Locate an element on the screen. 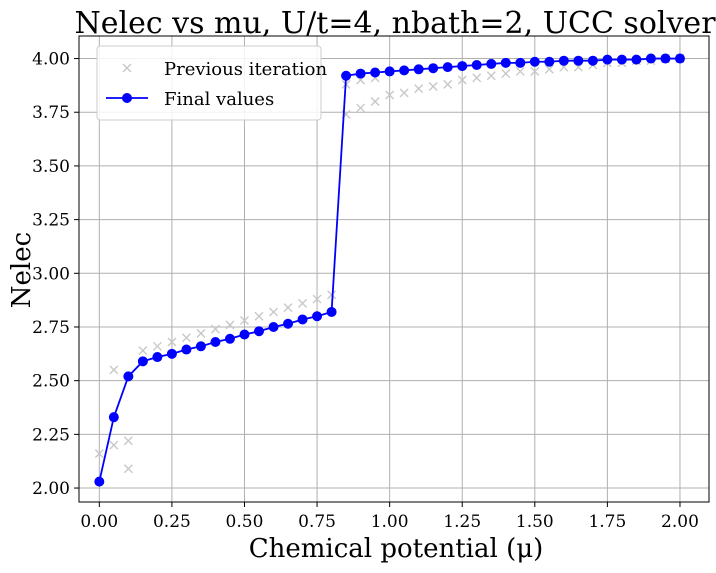 This screenshot has width=716, height=573. legend-item-previous-iteration: Previous iteration is located at coordinates (224, 69).